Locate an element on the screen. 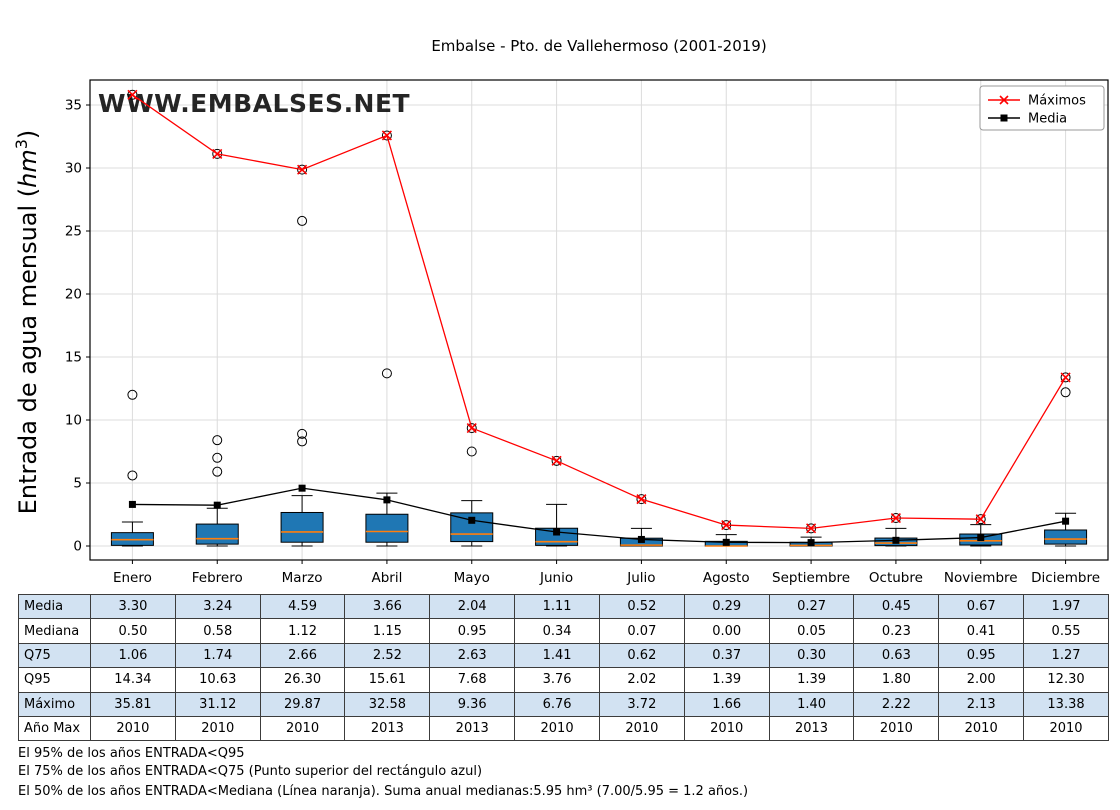 This screenshot has height=810, width=1120. row-label: Año Max is located at coordinates (54, 728).